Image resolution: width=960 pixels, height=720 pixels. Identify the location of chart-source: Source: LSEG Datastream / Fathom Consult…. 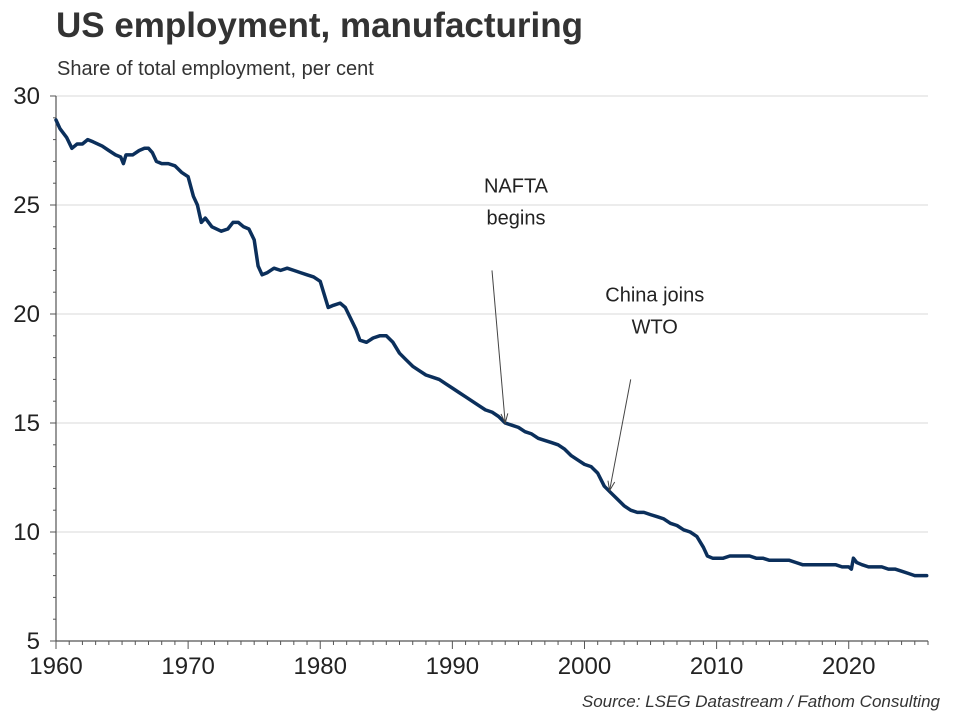
(760, 701).